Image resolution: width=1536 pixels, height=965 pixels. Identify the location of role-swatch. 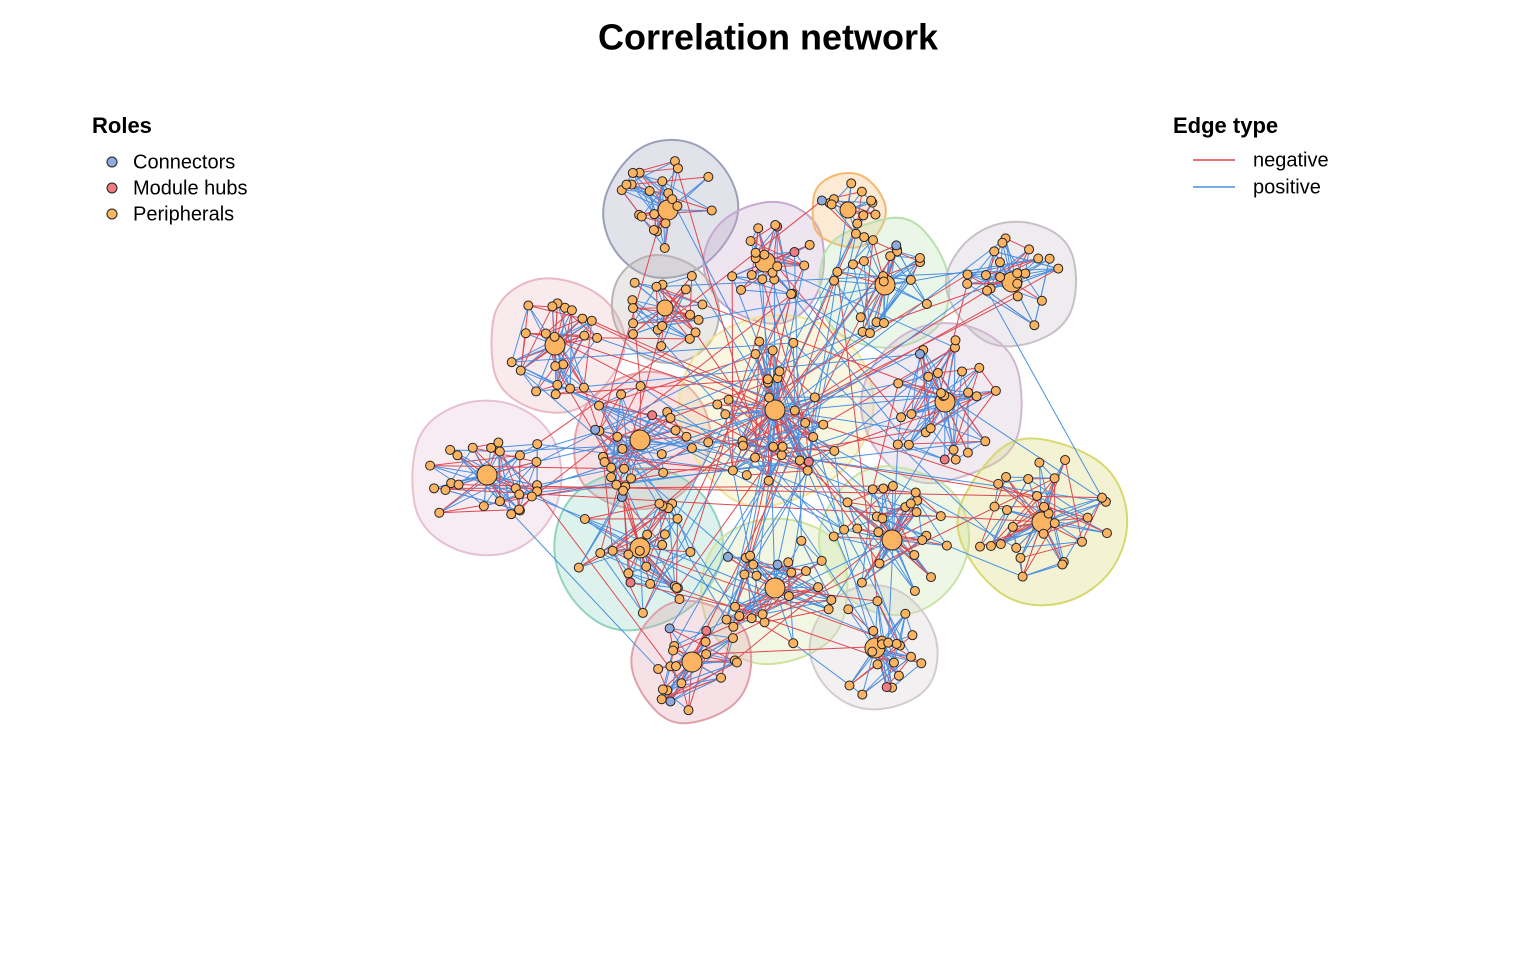
(112, 214).